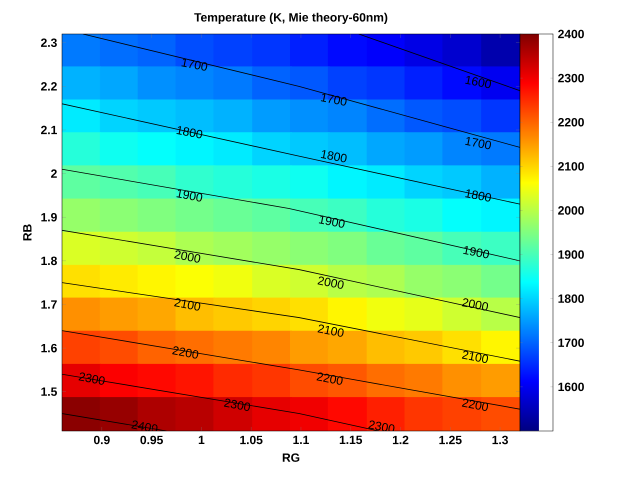  I want to click on y-tick-label: 1.7, so click(49, 304).